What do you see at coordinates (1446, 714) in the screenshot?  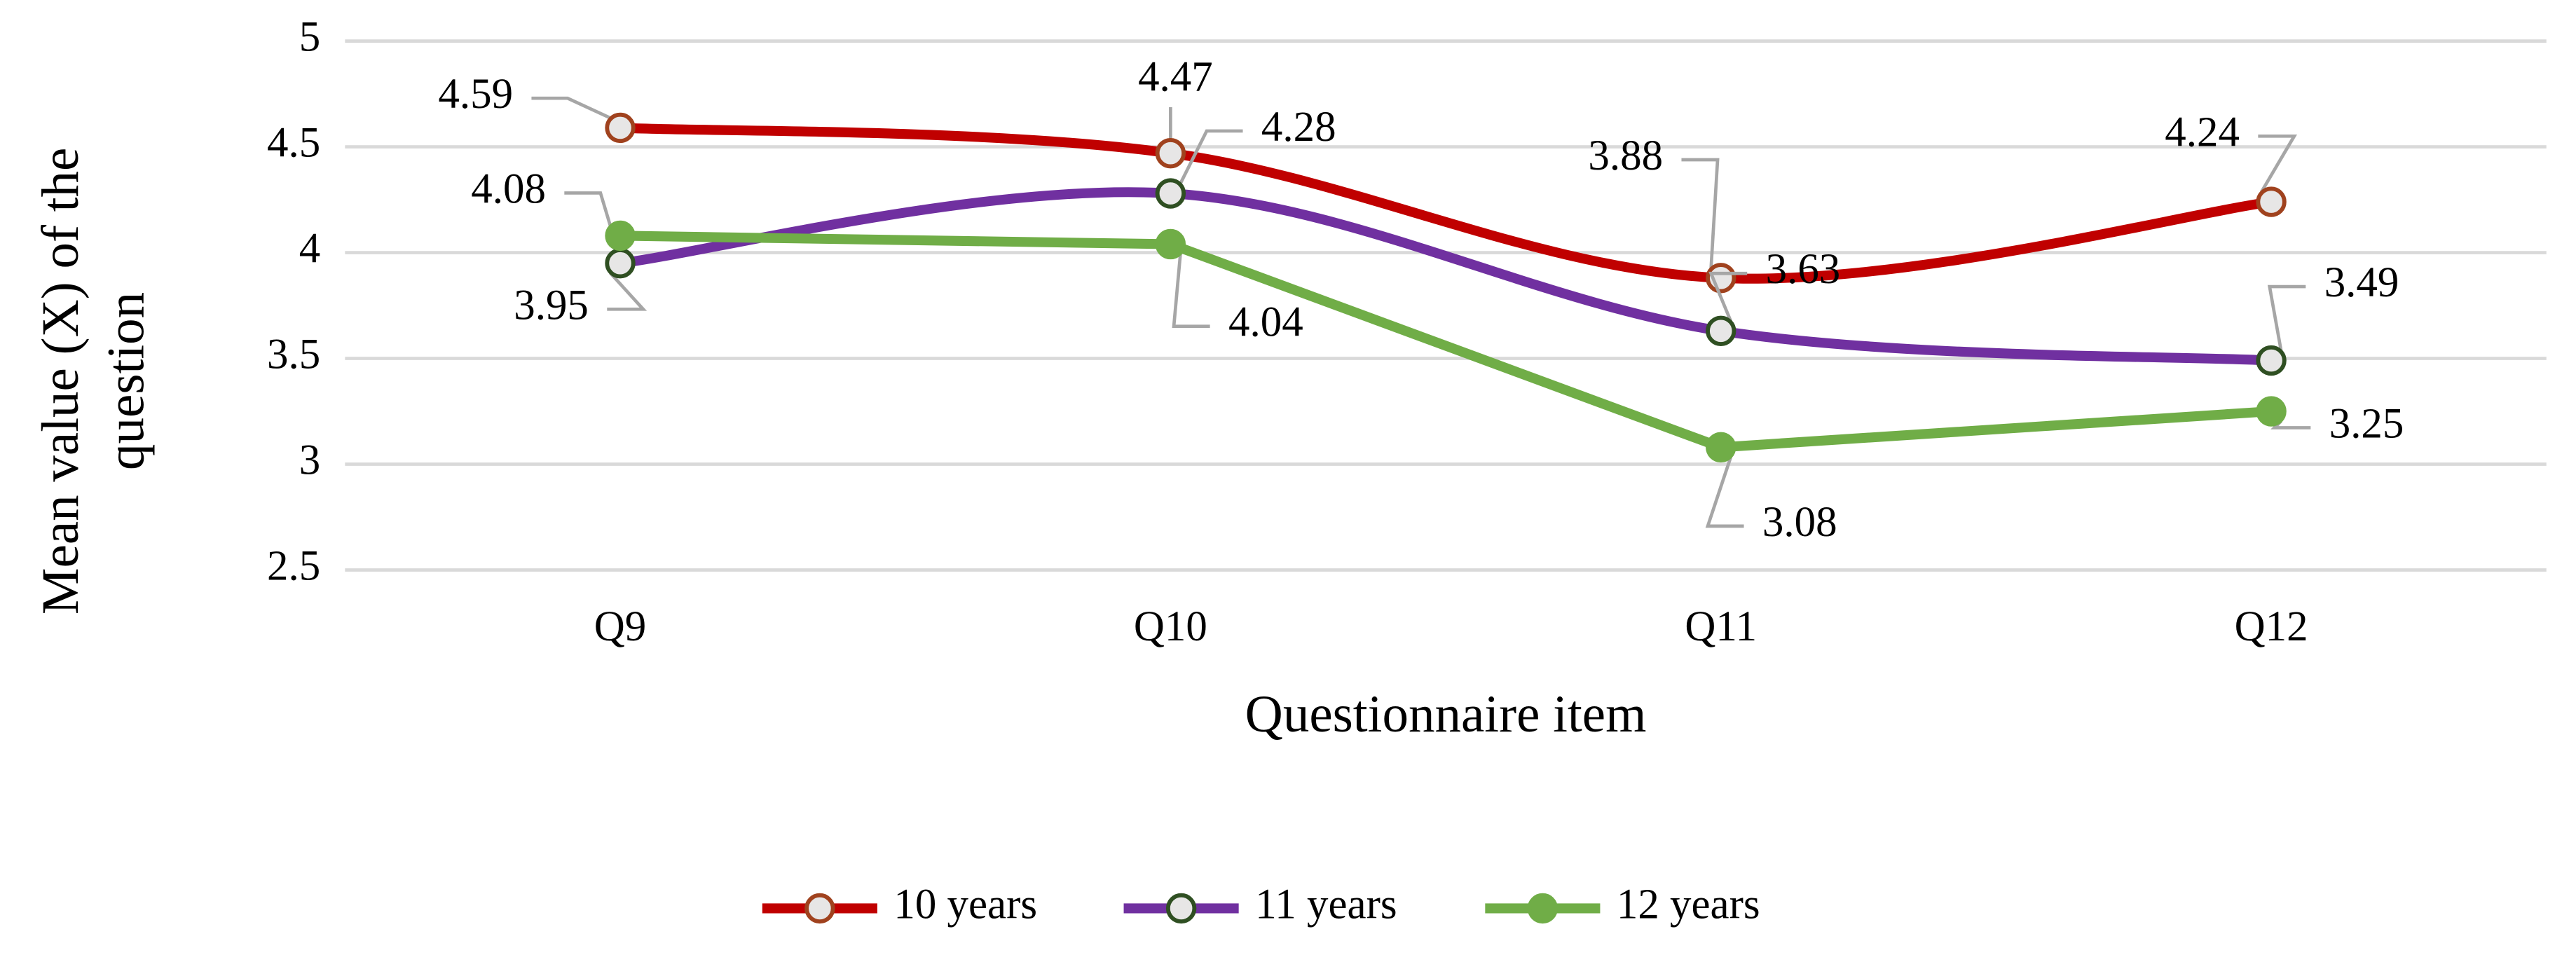 I see `x-axis-title: Questionnaire item` at bounding box center [1446, 714].